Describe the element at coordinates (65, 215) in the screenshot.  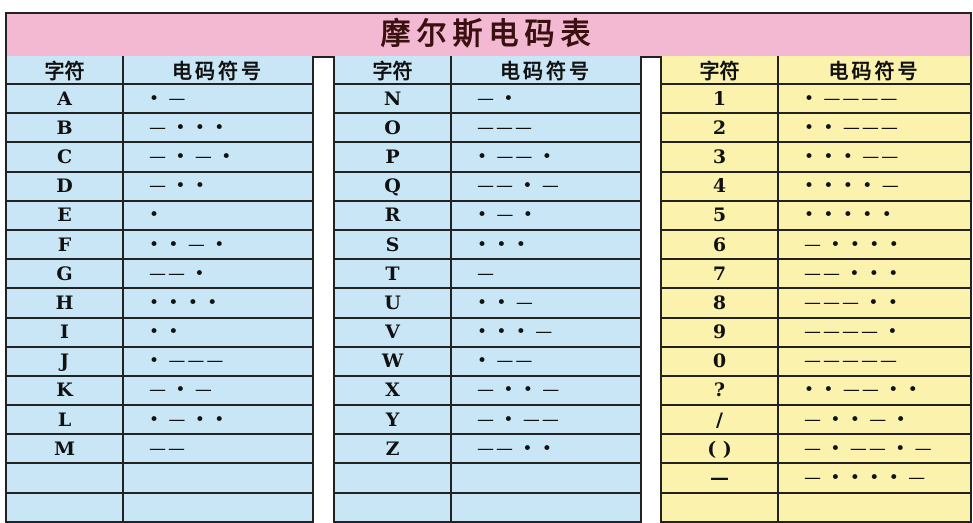
I see `char-cell: E` at that location.